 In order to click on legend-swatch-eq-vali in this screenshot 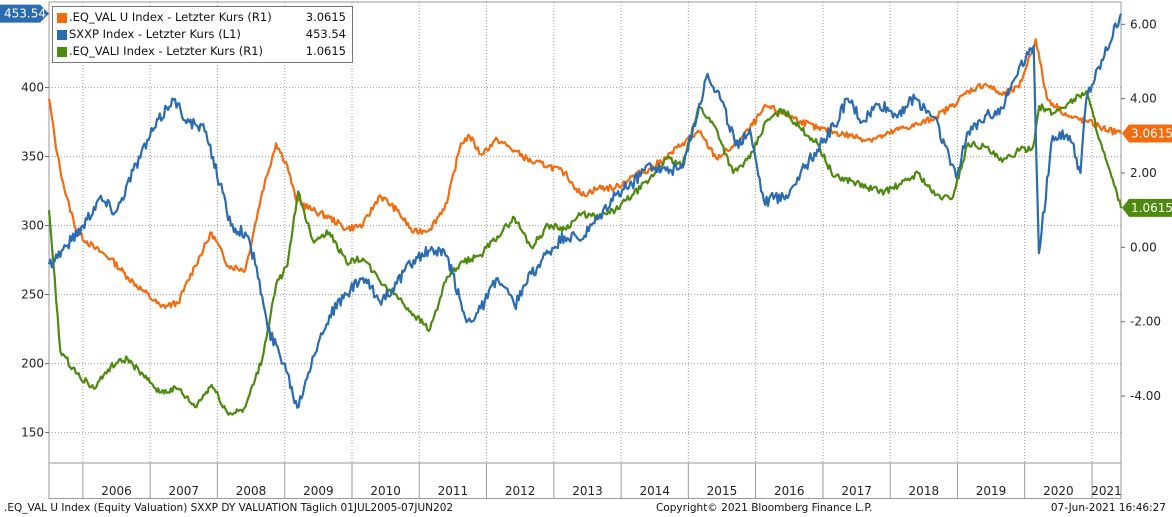, I will do `click(62, 52)`.